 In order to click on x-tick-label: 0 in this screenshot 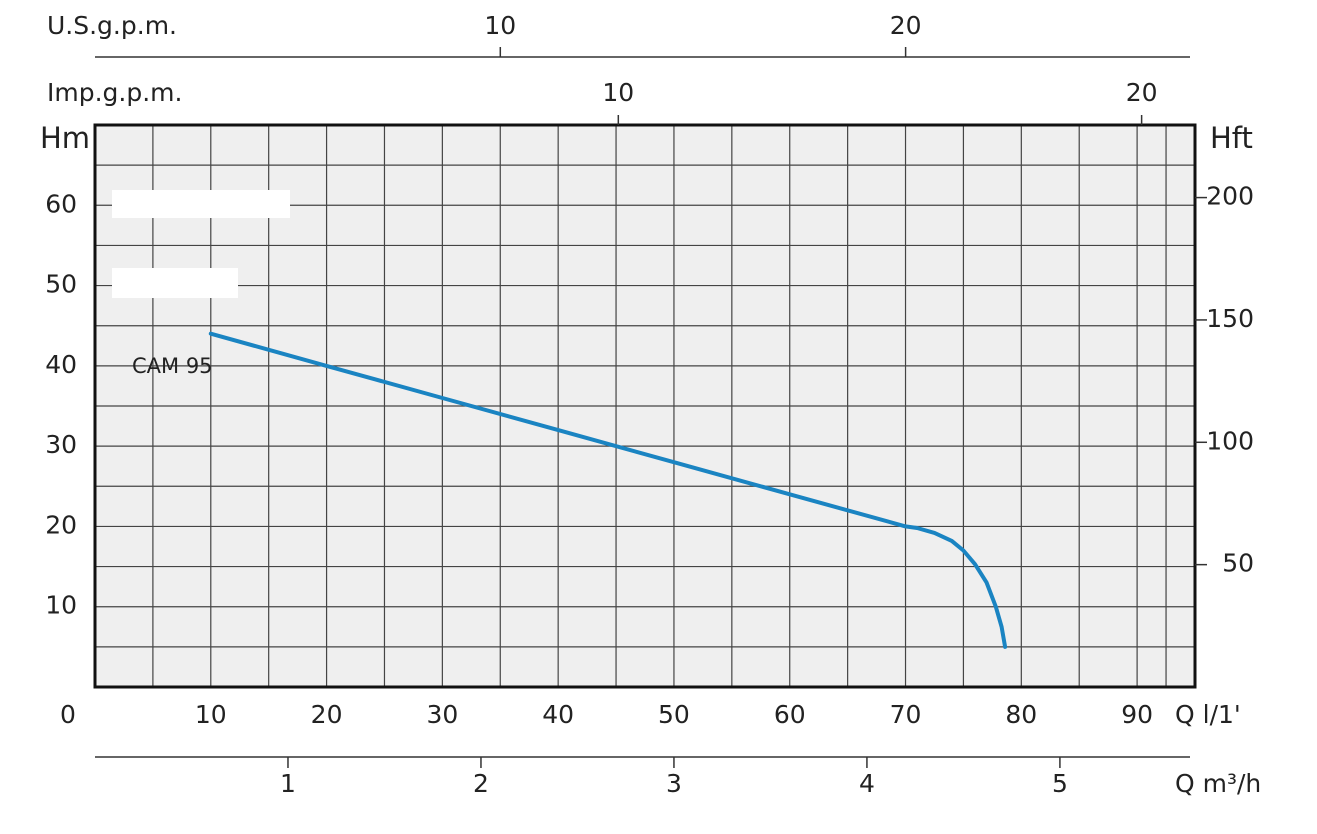, I will do `click(68, 714)`.